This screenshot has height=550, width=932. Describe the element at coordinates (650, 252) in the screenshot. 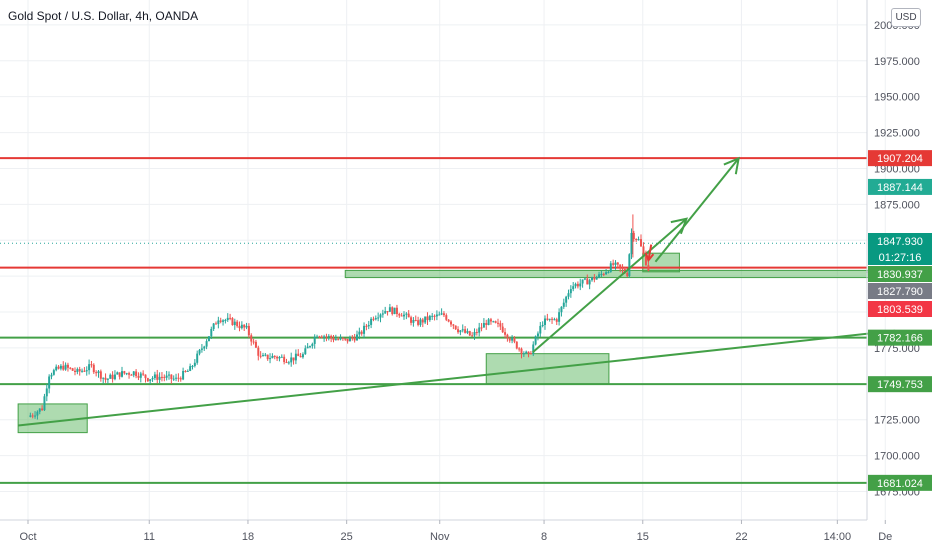

I see `small-red-arrow` at that location.